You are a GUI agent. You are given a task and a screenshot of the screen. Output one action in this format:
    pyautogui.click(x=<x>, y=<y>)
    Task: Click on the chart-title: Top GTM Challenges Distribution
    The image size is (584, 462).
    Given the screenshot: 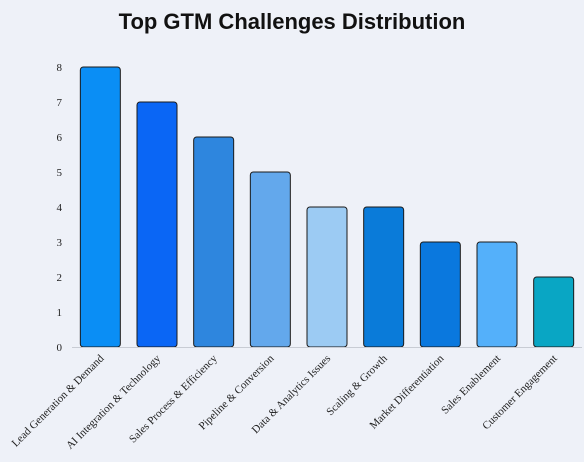 What is the action you would take?
    pyautogui.click(x=292, y=21)
    